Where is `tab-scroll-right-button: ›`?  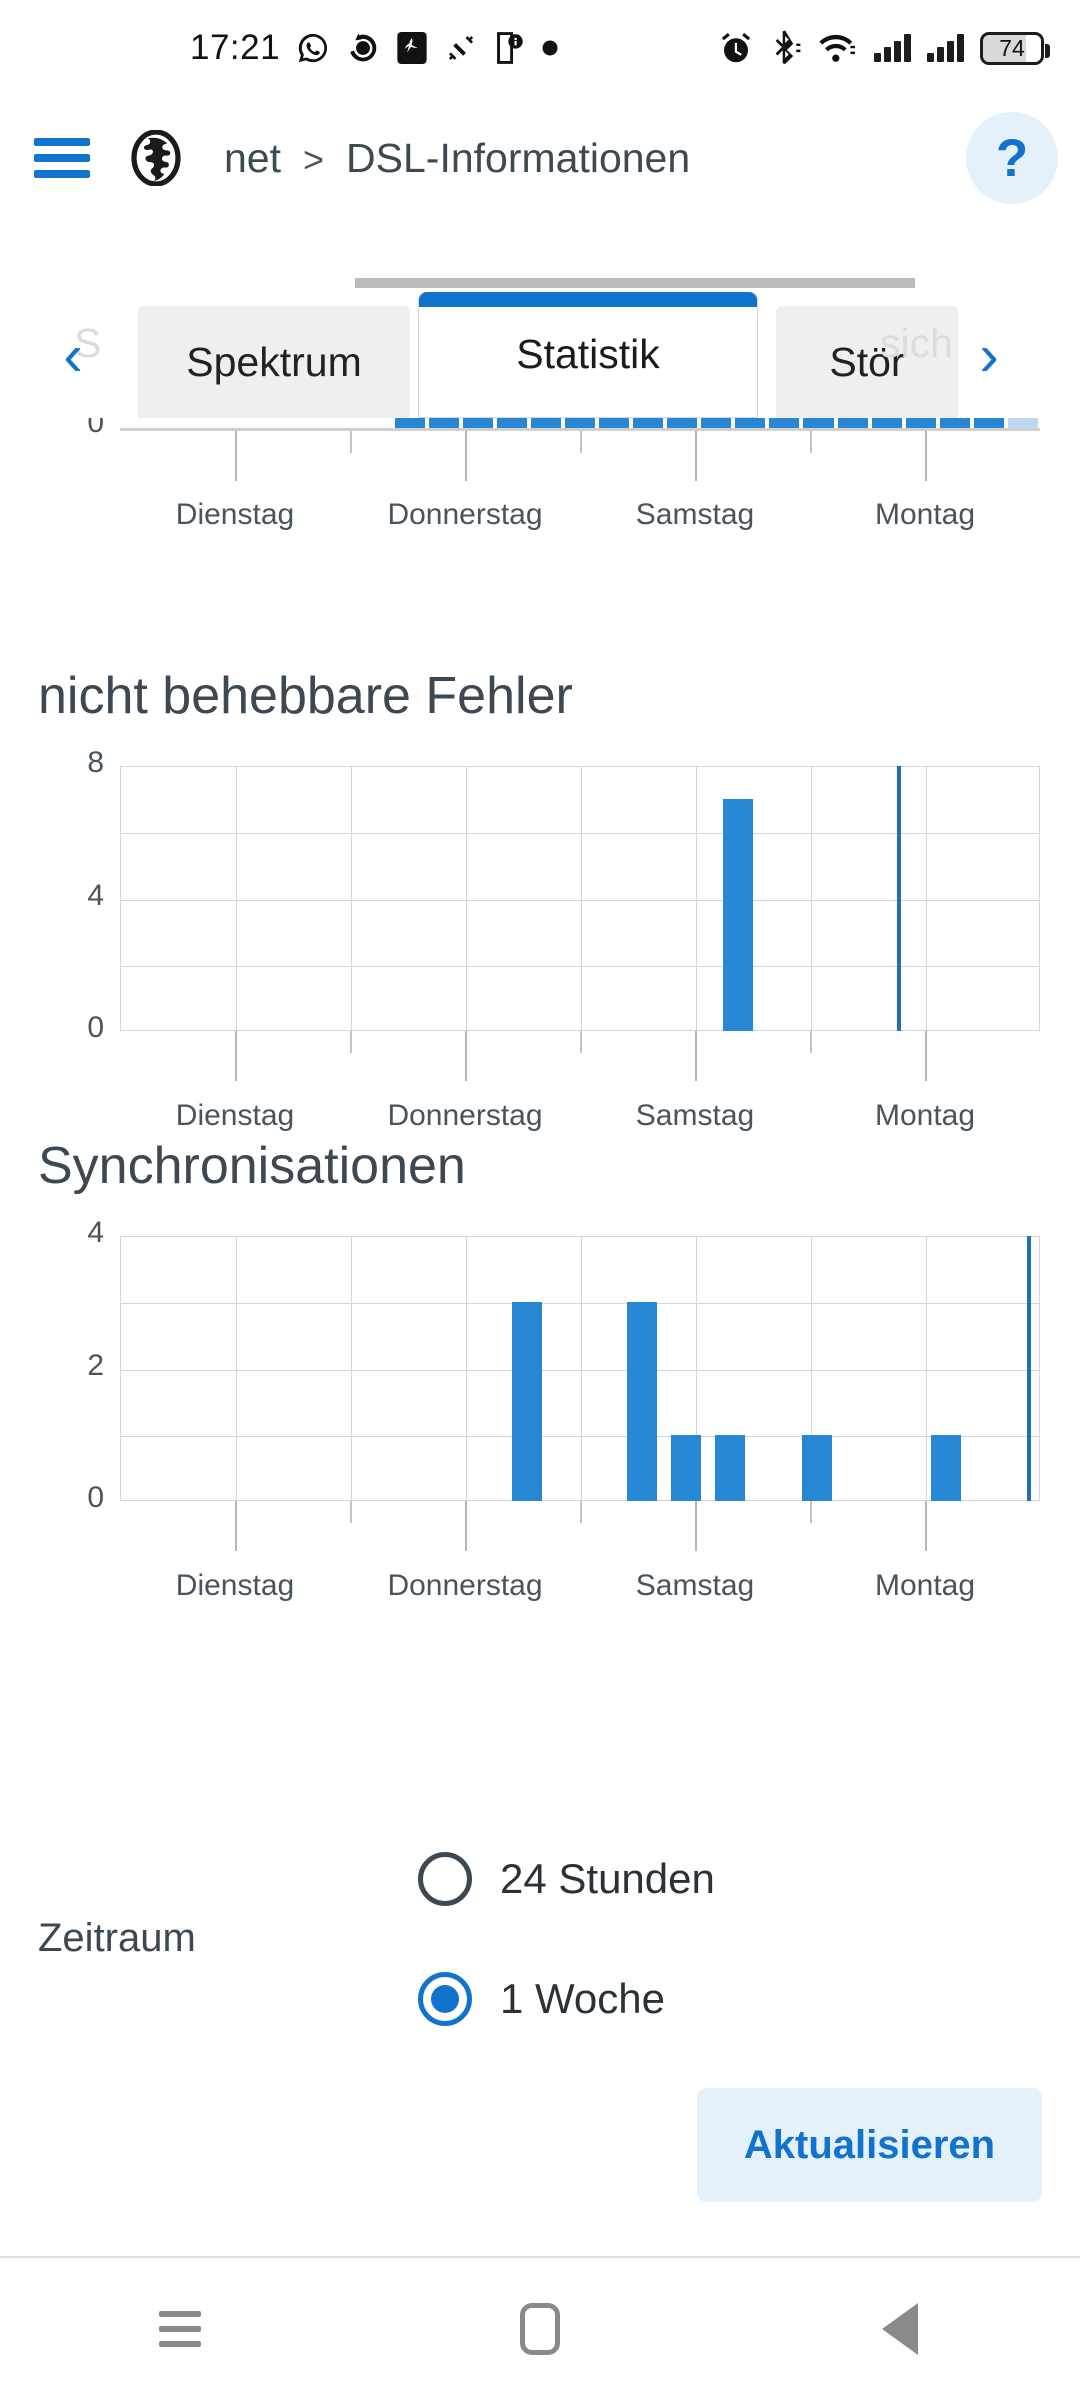
tab-scroll-right-button: › is located at coordinates (989, 355).